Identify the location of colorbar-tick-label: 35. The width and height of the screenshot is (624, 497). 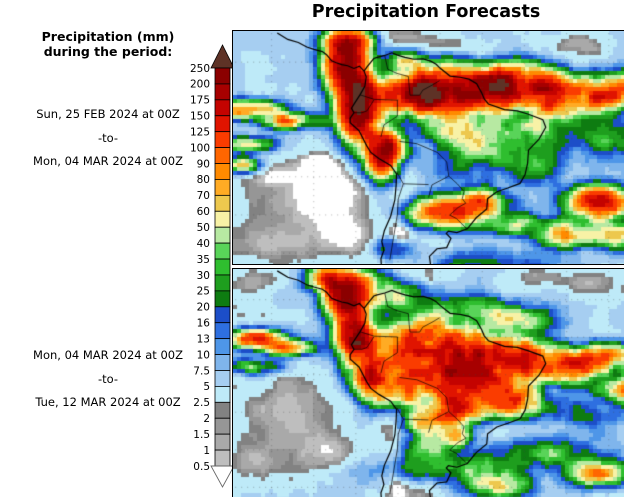
(203, 260).